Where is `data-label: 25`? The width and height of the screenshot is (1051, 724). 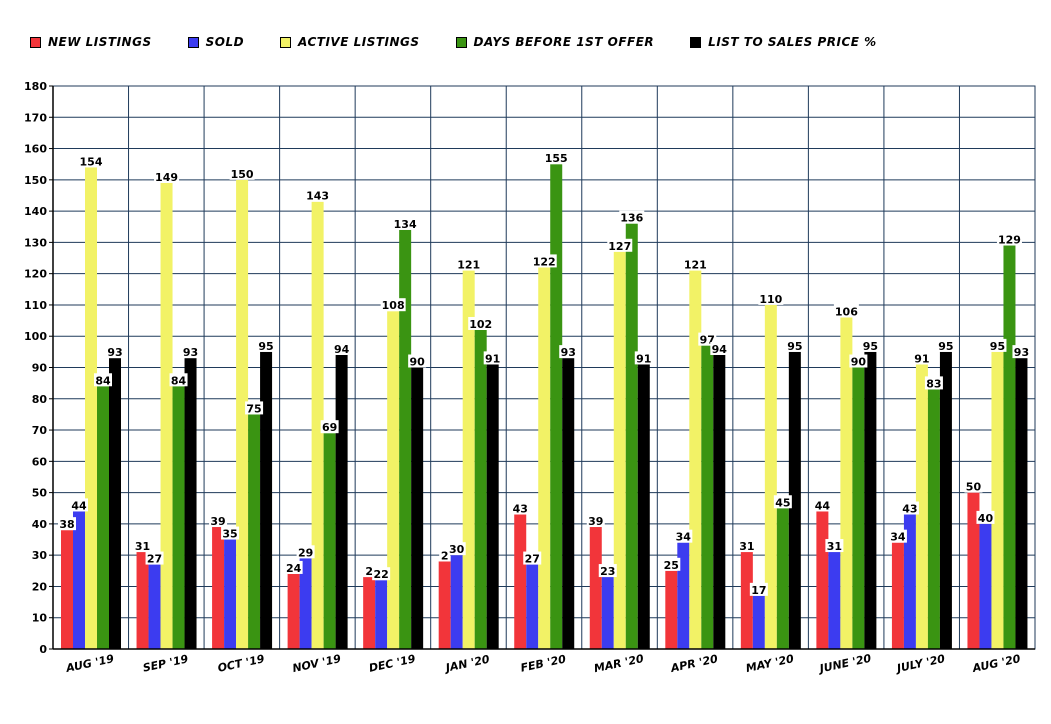
data-label: 25 is located at coordinates (671, 565).